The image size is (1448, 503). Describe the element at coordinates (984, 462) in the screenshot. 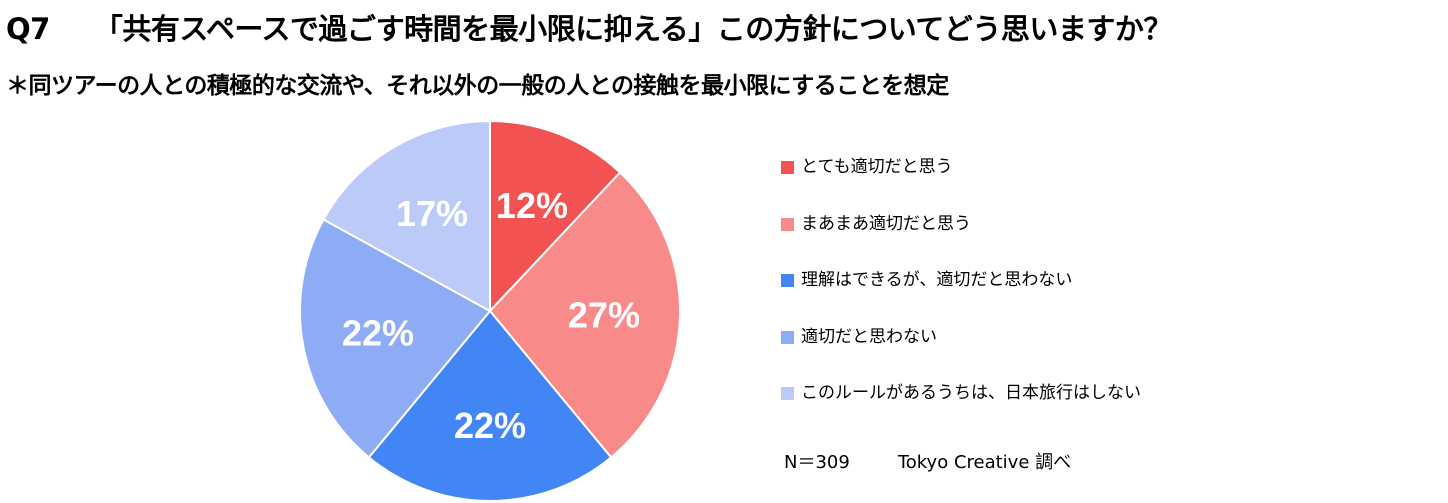

I see `source-credit: Tokyo Creative 調べ` at that location.